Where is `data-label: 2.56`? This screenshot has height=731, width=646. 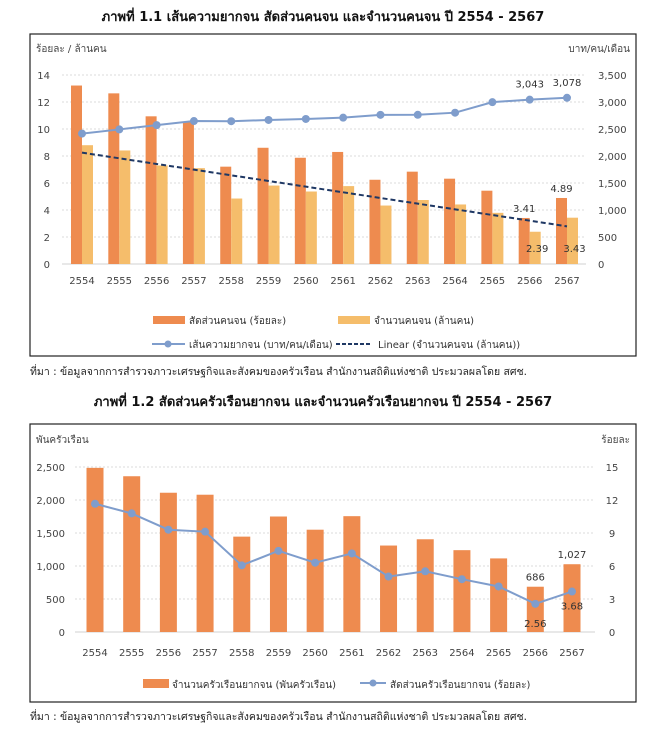
data-label: 2.56 is located at coordinates (535, 624).